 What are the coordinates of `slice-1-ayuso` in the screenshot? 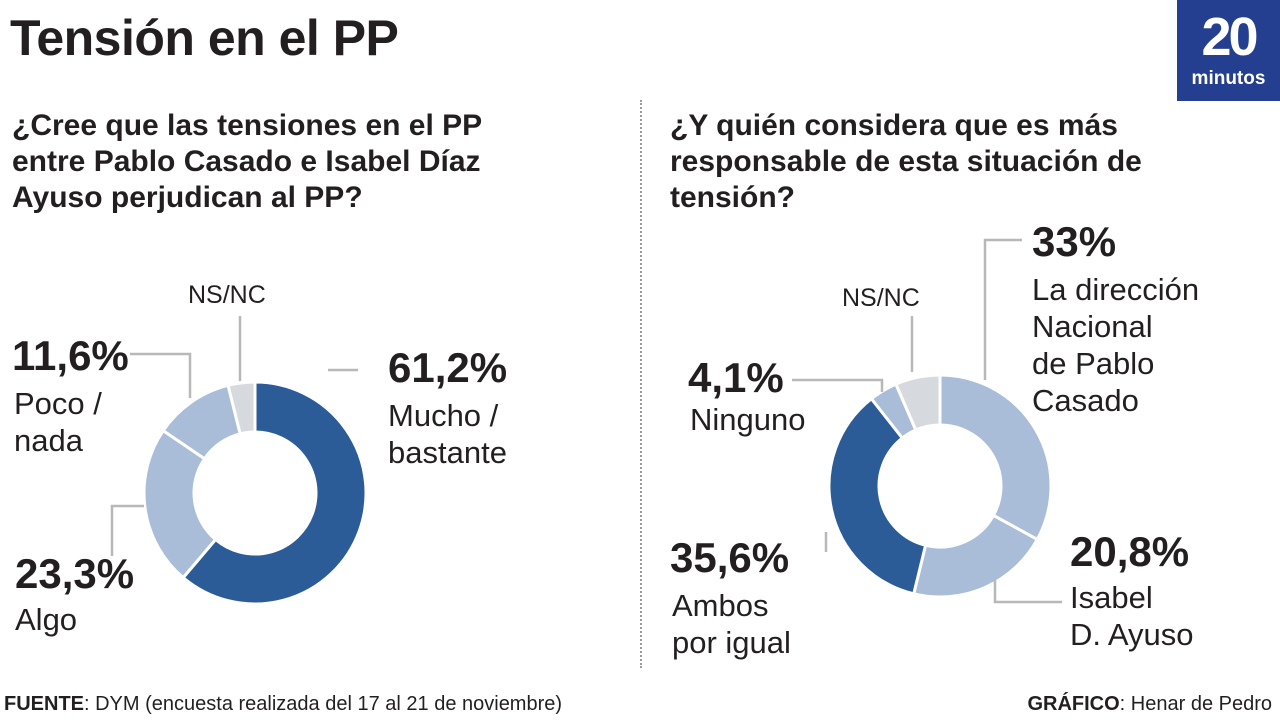 It's located at (975, 556).